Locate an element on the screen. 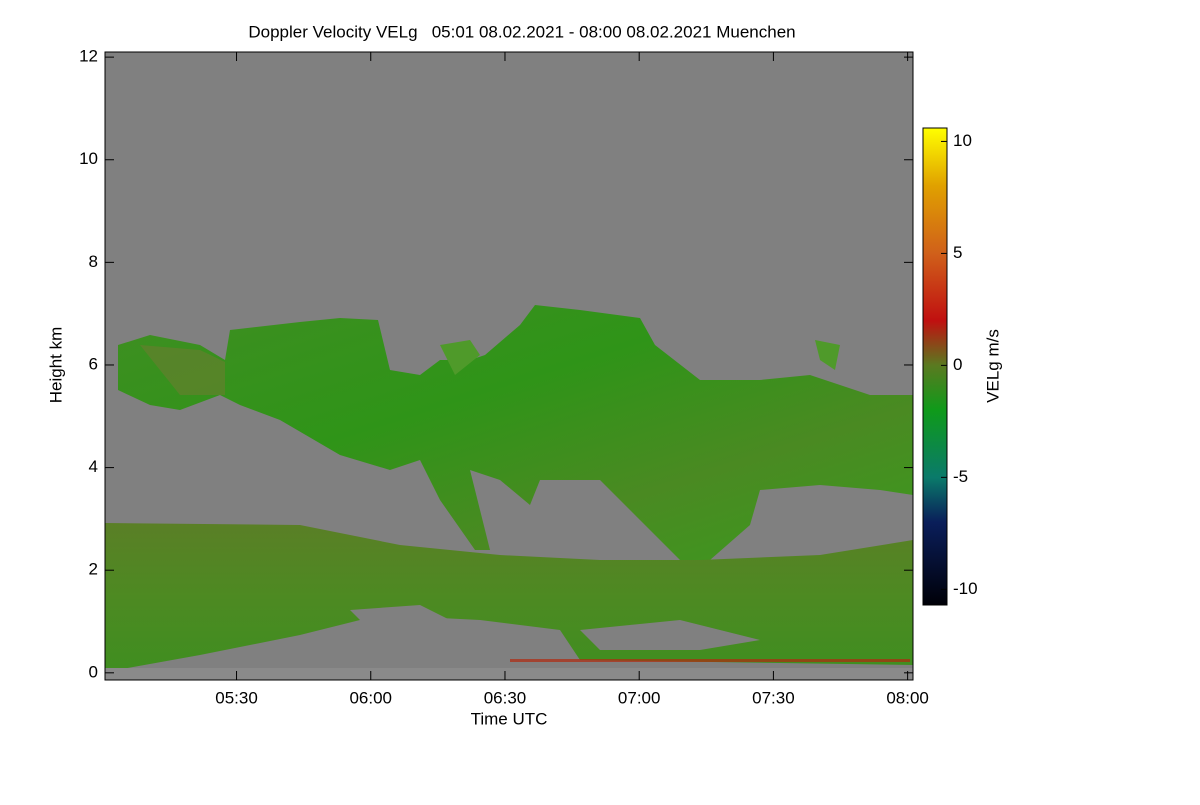 The height and width of the screenshot is (805, 1200). colorbar-tick-label: -5 is located at coordinates (960, 476).